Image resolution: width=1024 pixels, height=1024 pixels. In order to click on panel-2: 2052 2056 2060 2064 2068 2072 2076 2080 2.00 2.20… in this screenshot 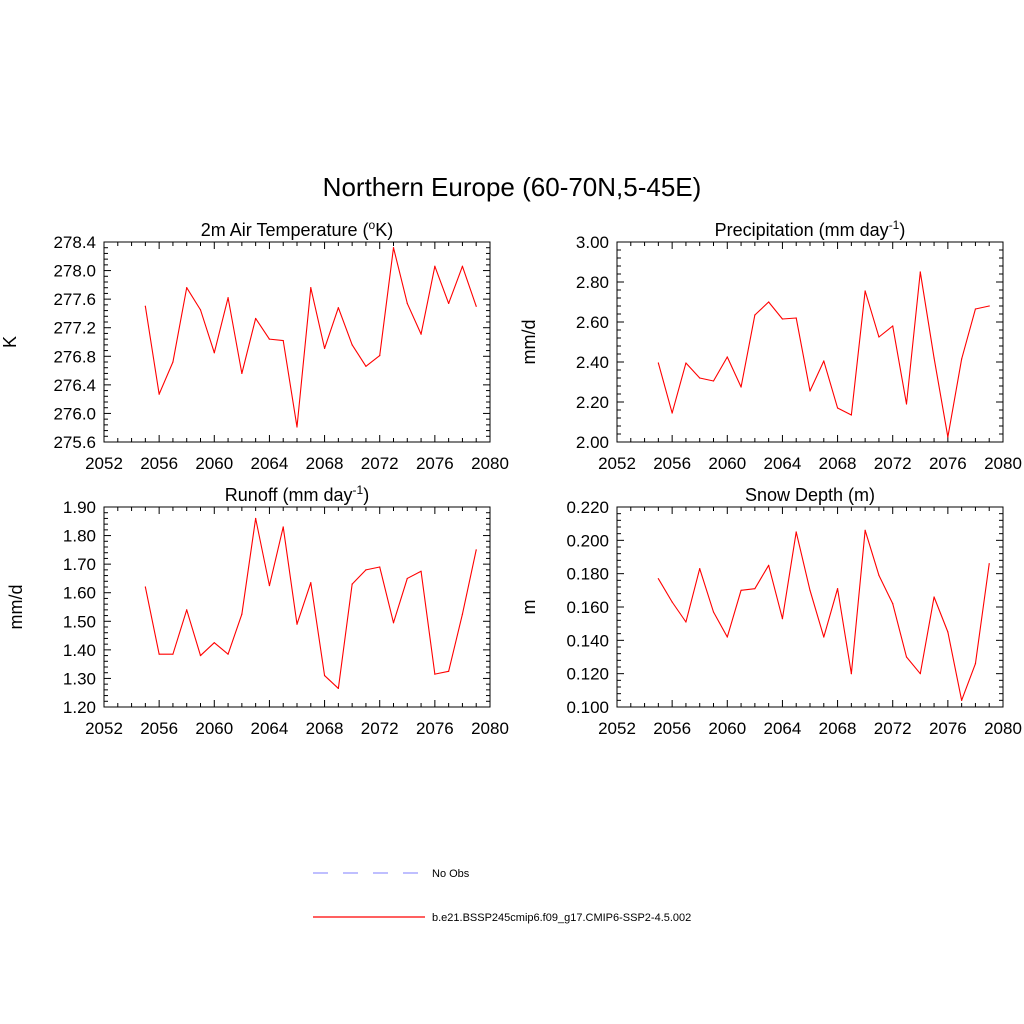, I will do `click(770, 345)`.